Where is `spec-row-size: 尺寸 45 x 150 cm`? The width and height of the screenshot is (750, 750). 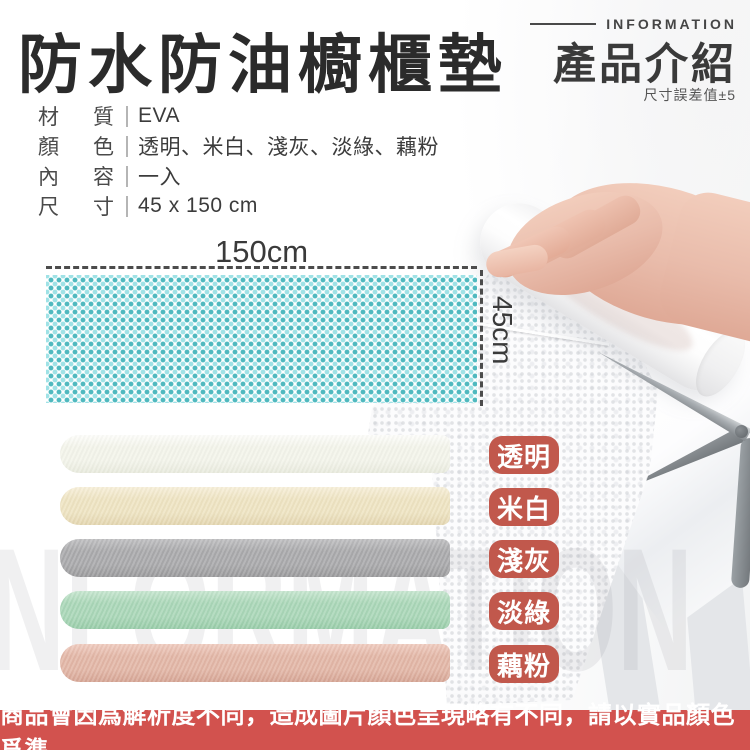
spec-row-size: 尺寸 45 x 150 cm is located at coordinates (238, 206).